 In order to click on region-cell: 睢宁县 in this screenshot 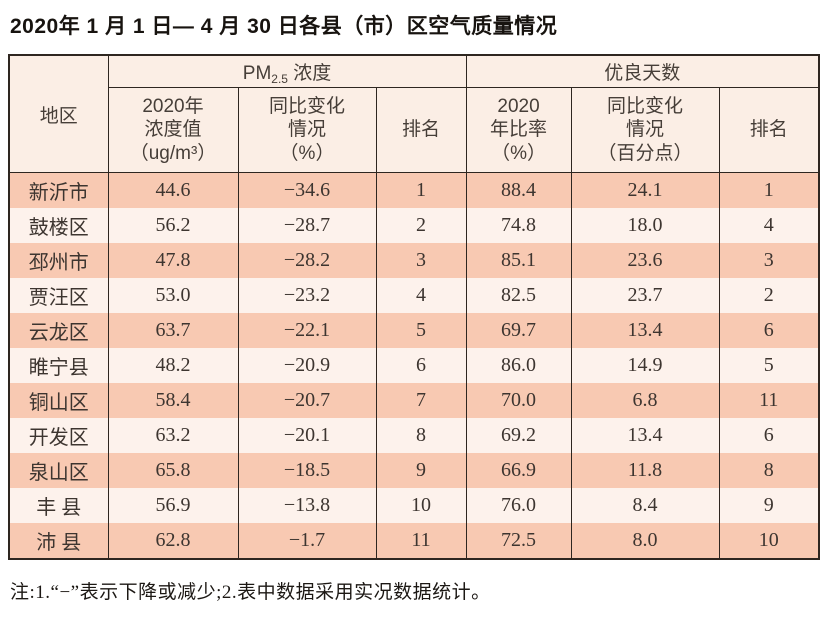, I will do `click(58, 365)`.